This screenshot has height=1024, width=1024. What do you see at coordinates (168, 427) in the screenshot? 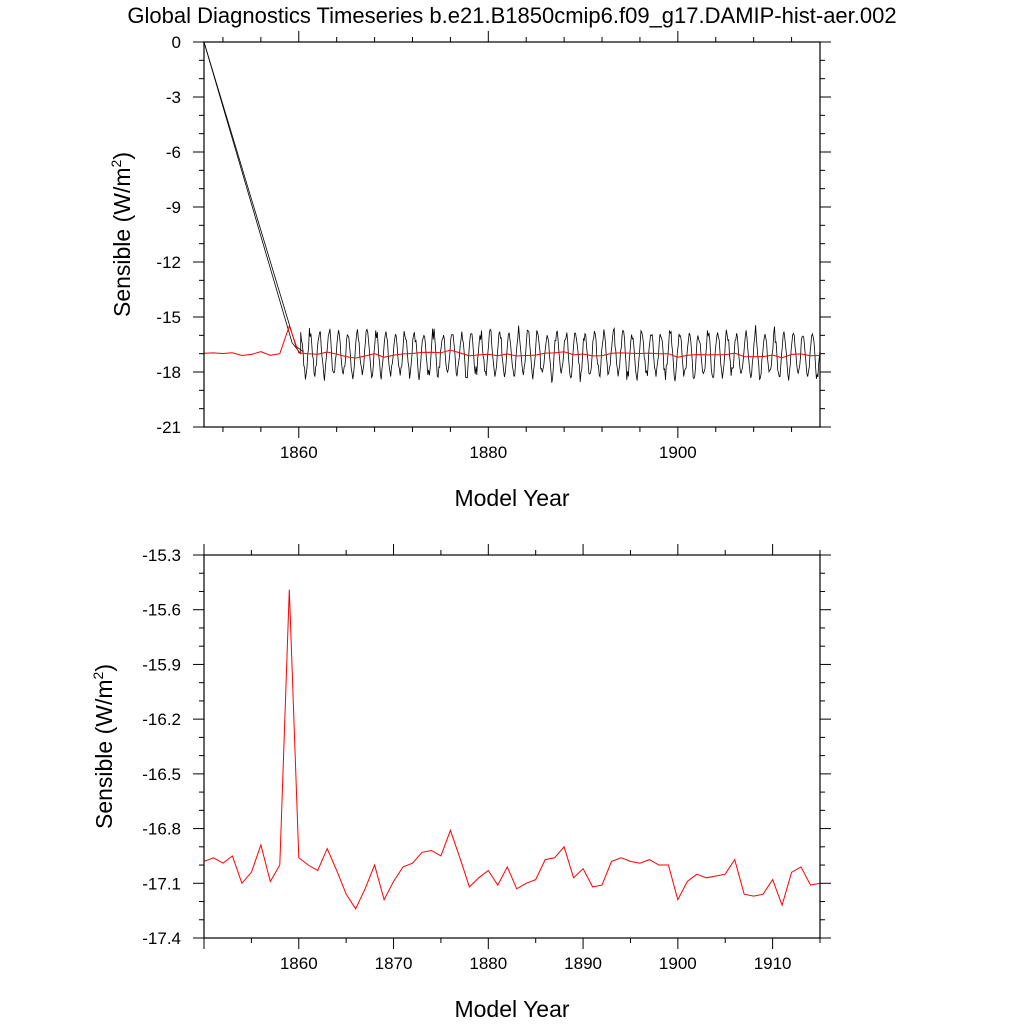
I see `y-tick-label: -21` at bounding box center [168, 427].